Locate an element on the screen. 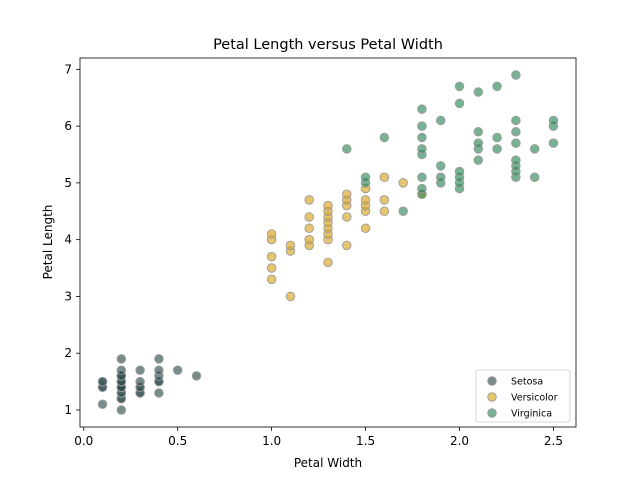  legend-label-versicolor: Versicolor is located at coordinates (534, 398).